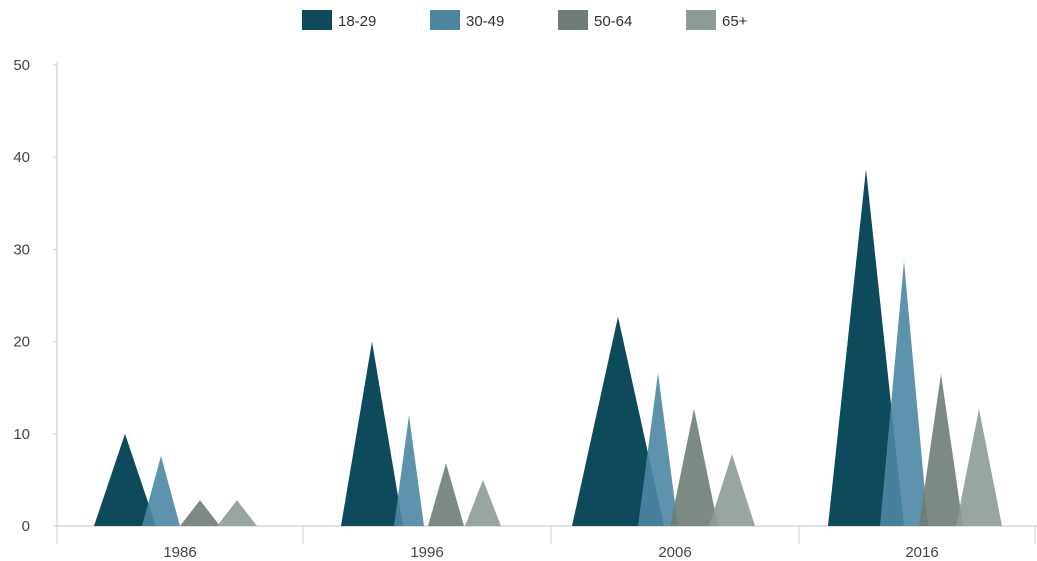 This screenshot has height=561, width=1037. I want to click on x-tick-label: 2006, so click(674, 552).